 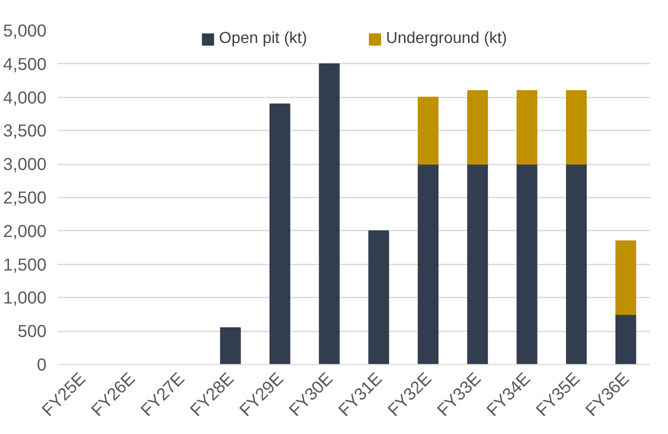 What do you see at coordinates (25, 64) in the screenshot?
I see `y-tick-label: 4,500` at bounding box center [25, 64].